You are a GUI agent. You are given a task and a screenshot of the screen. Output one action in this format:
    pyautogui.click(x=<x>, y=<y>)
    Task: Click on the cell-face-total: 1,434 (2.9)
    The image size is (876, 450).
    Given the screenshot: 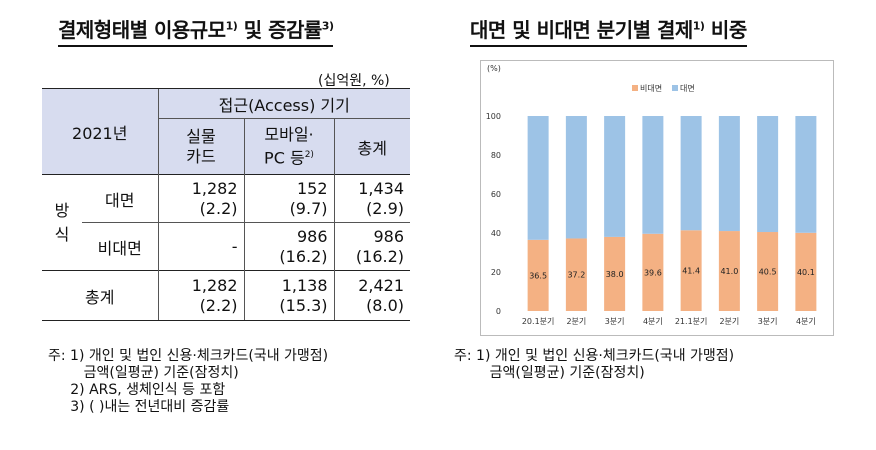 What is the action you would take?
    pyautogui.click(x=371, y=198)
    